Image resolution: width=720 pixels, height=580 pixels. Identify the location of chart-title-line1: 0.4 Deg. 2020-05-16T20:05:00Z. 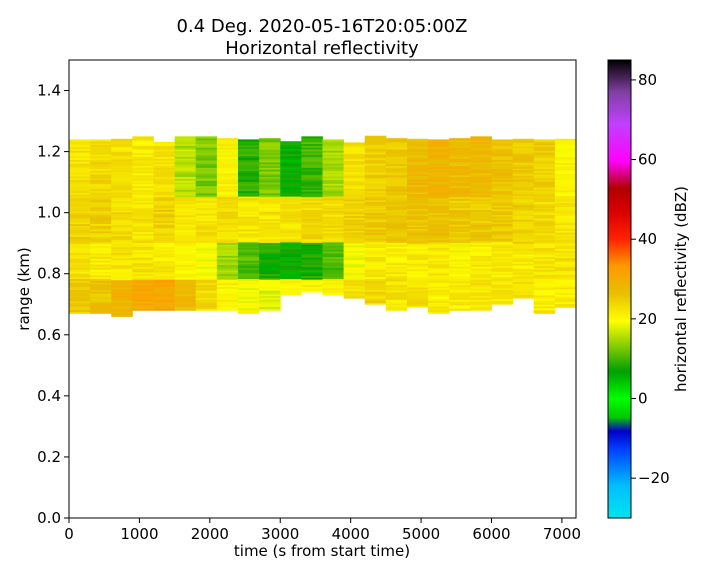
(322, 26).